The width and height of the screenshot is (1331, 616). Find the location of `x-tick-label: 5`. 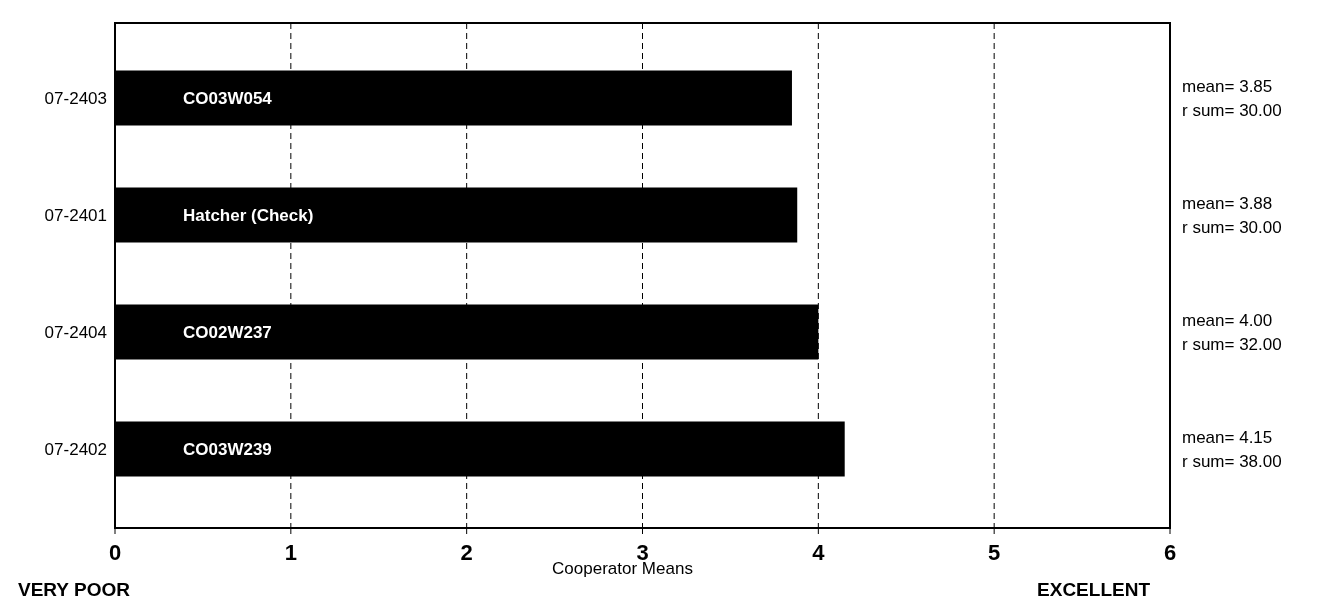

x-tick-label: 5 is located at coordinates (994, 552).